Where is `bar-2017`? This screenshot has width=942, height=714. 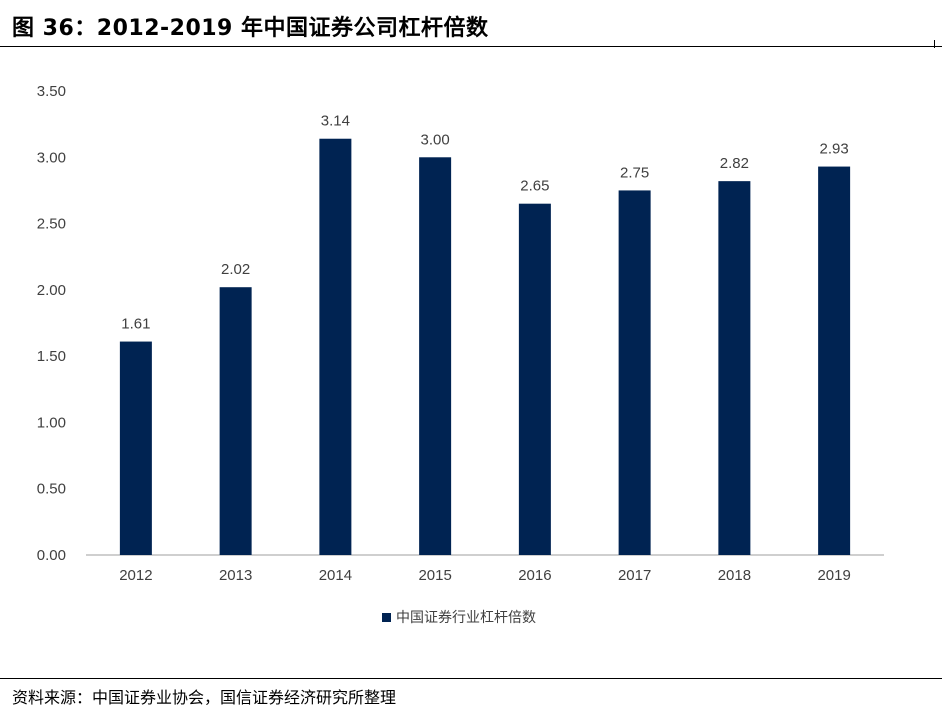 bar-2017 is located at coordinates (634, 372).